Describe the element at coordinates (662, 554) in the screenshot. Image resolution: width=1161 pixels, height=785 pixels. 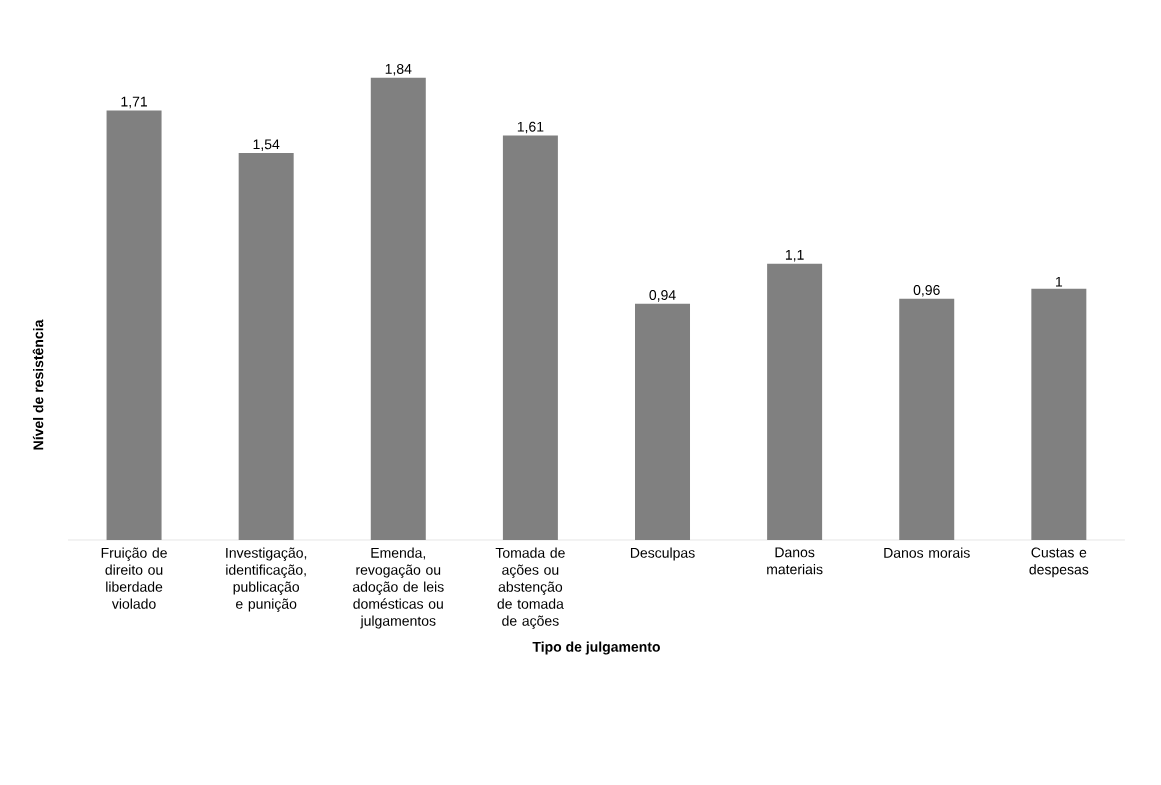
I see `x-tick-label: Desculpas` at that location.